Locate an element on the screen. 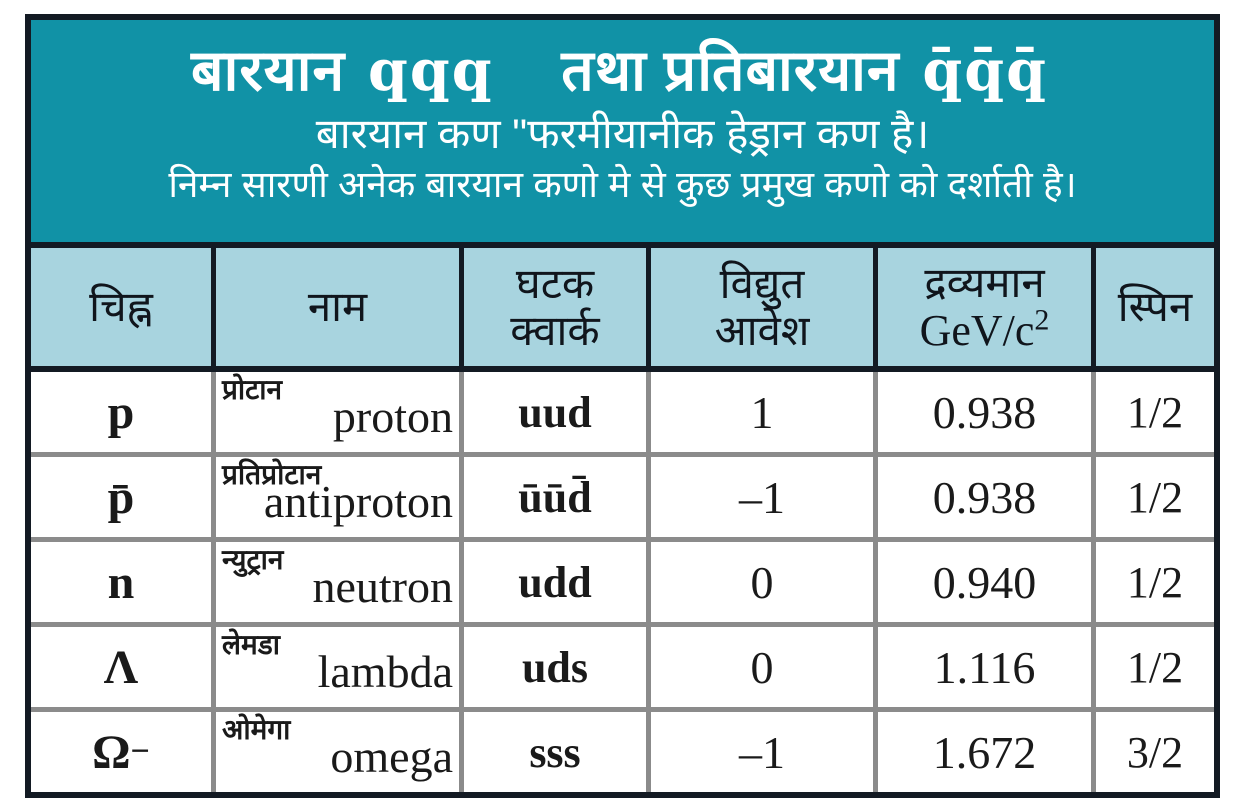 The image size is (1245, 804). cell-symbol: Λ is located at coordinates (121, 667).